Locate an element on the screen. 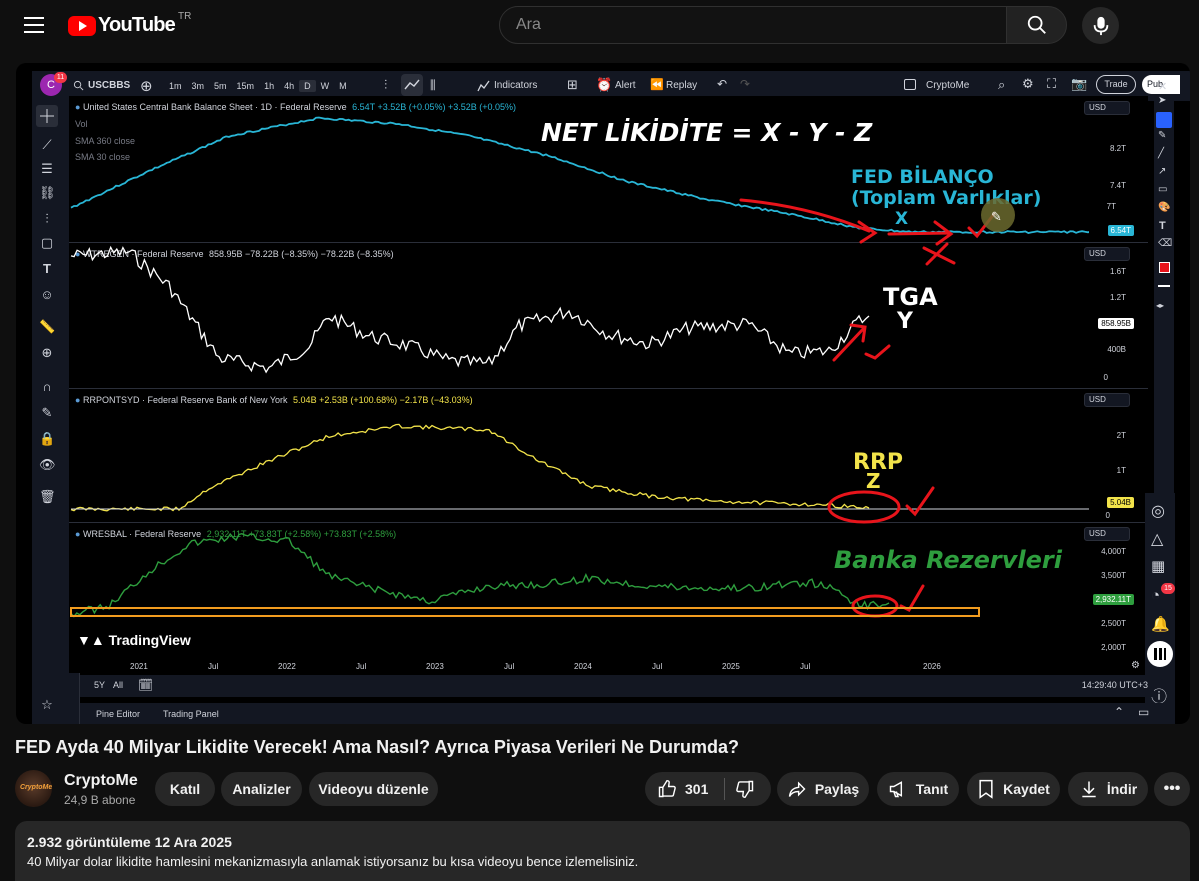 The image size is (1199, 881). settings-gear-icon: ⚙ is located at coordinates (1028, 83).